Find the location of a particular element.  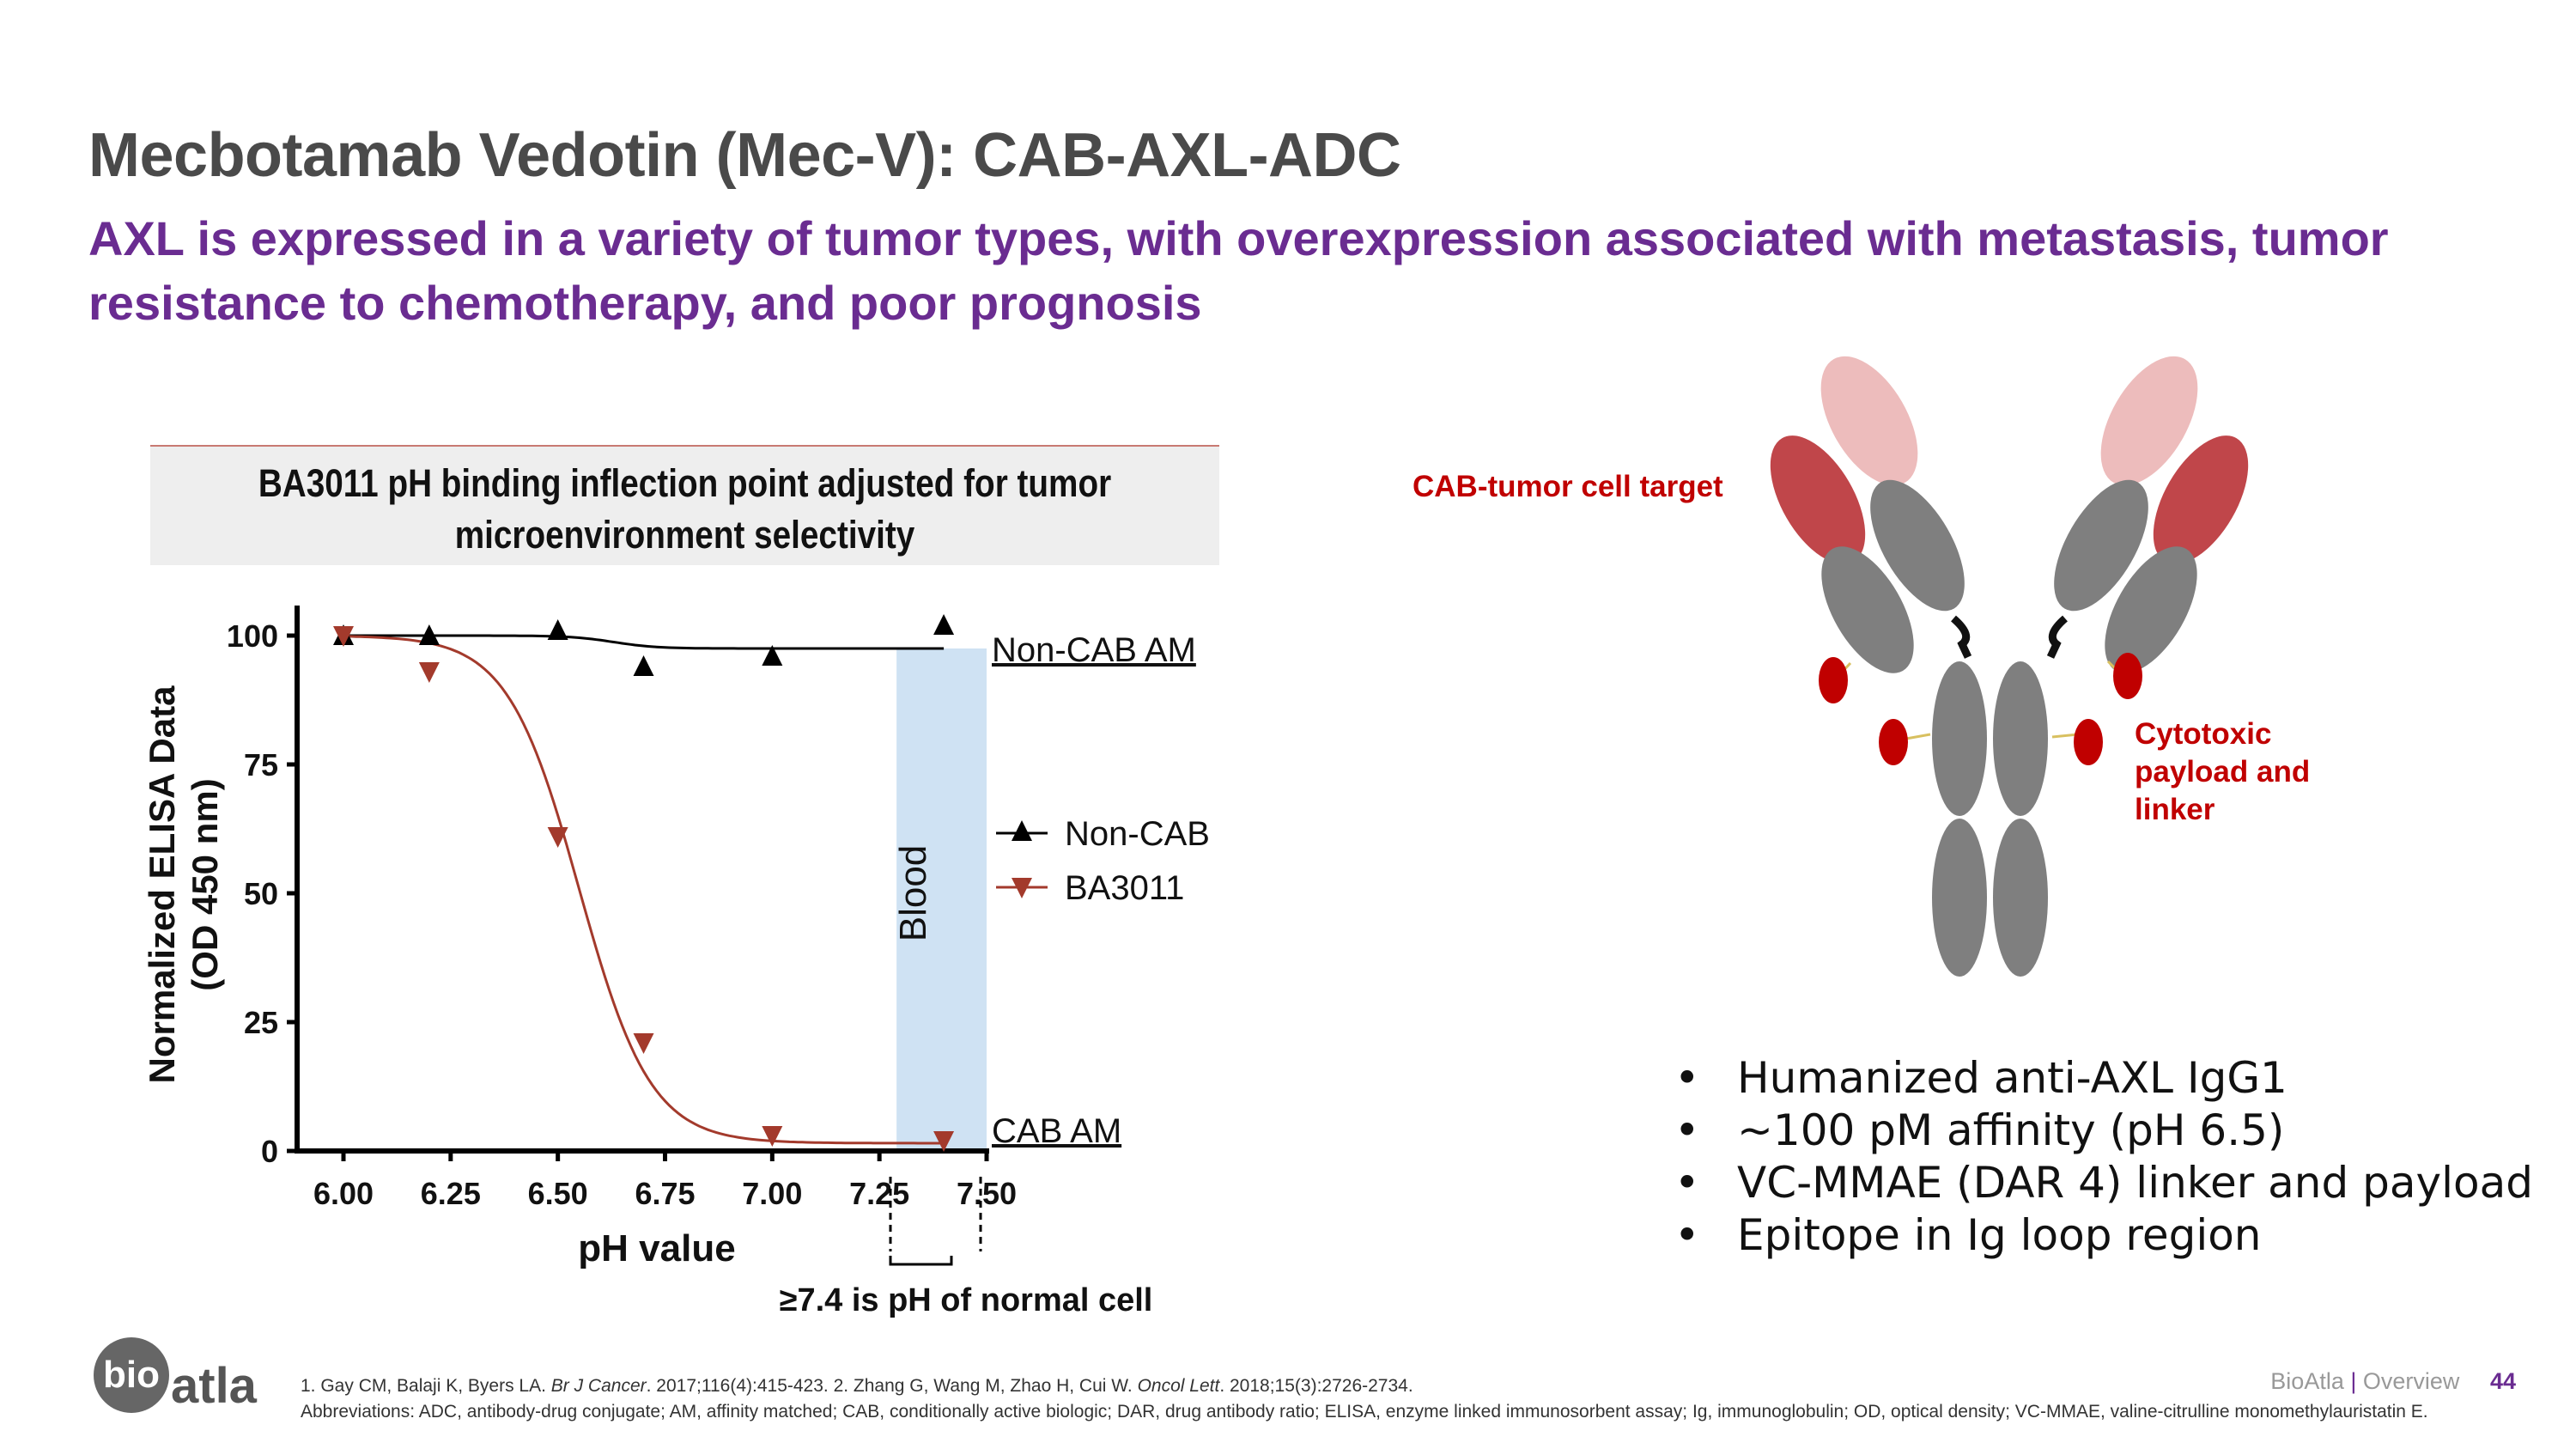

bullet-item: Epitope in Ig loop region is located at coordinates (2104, 1235).